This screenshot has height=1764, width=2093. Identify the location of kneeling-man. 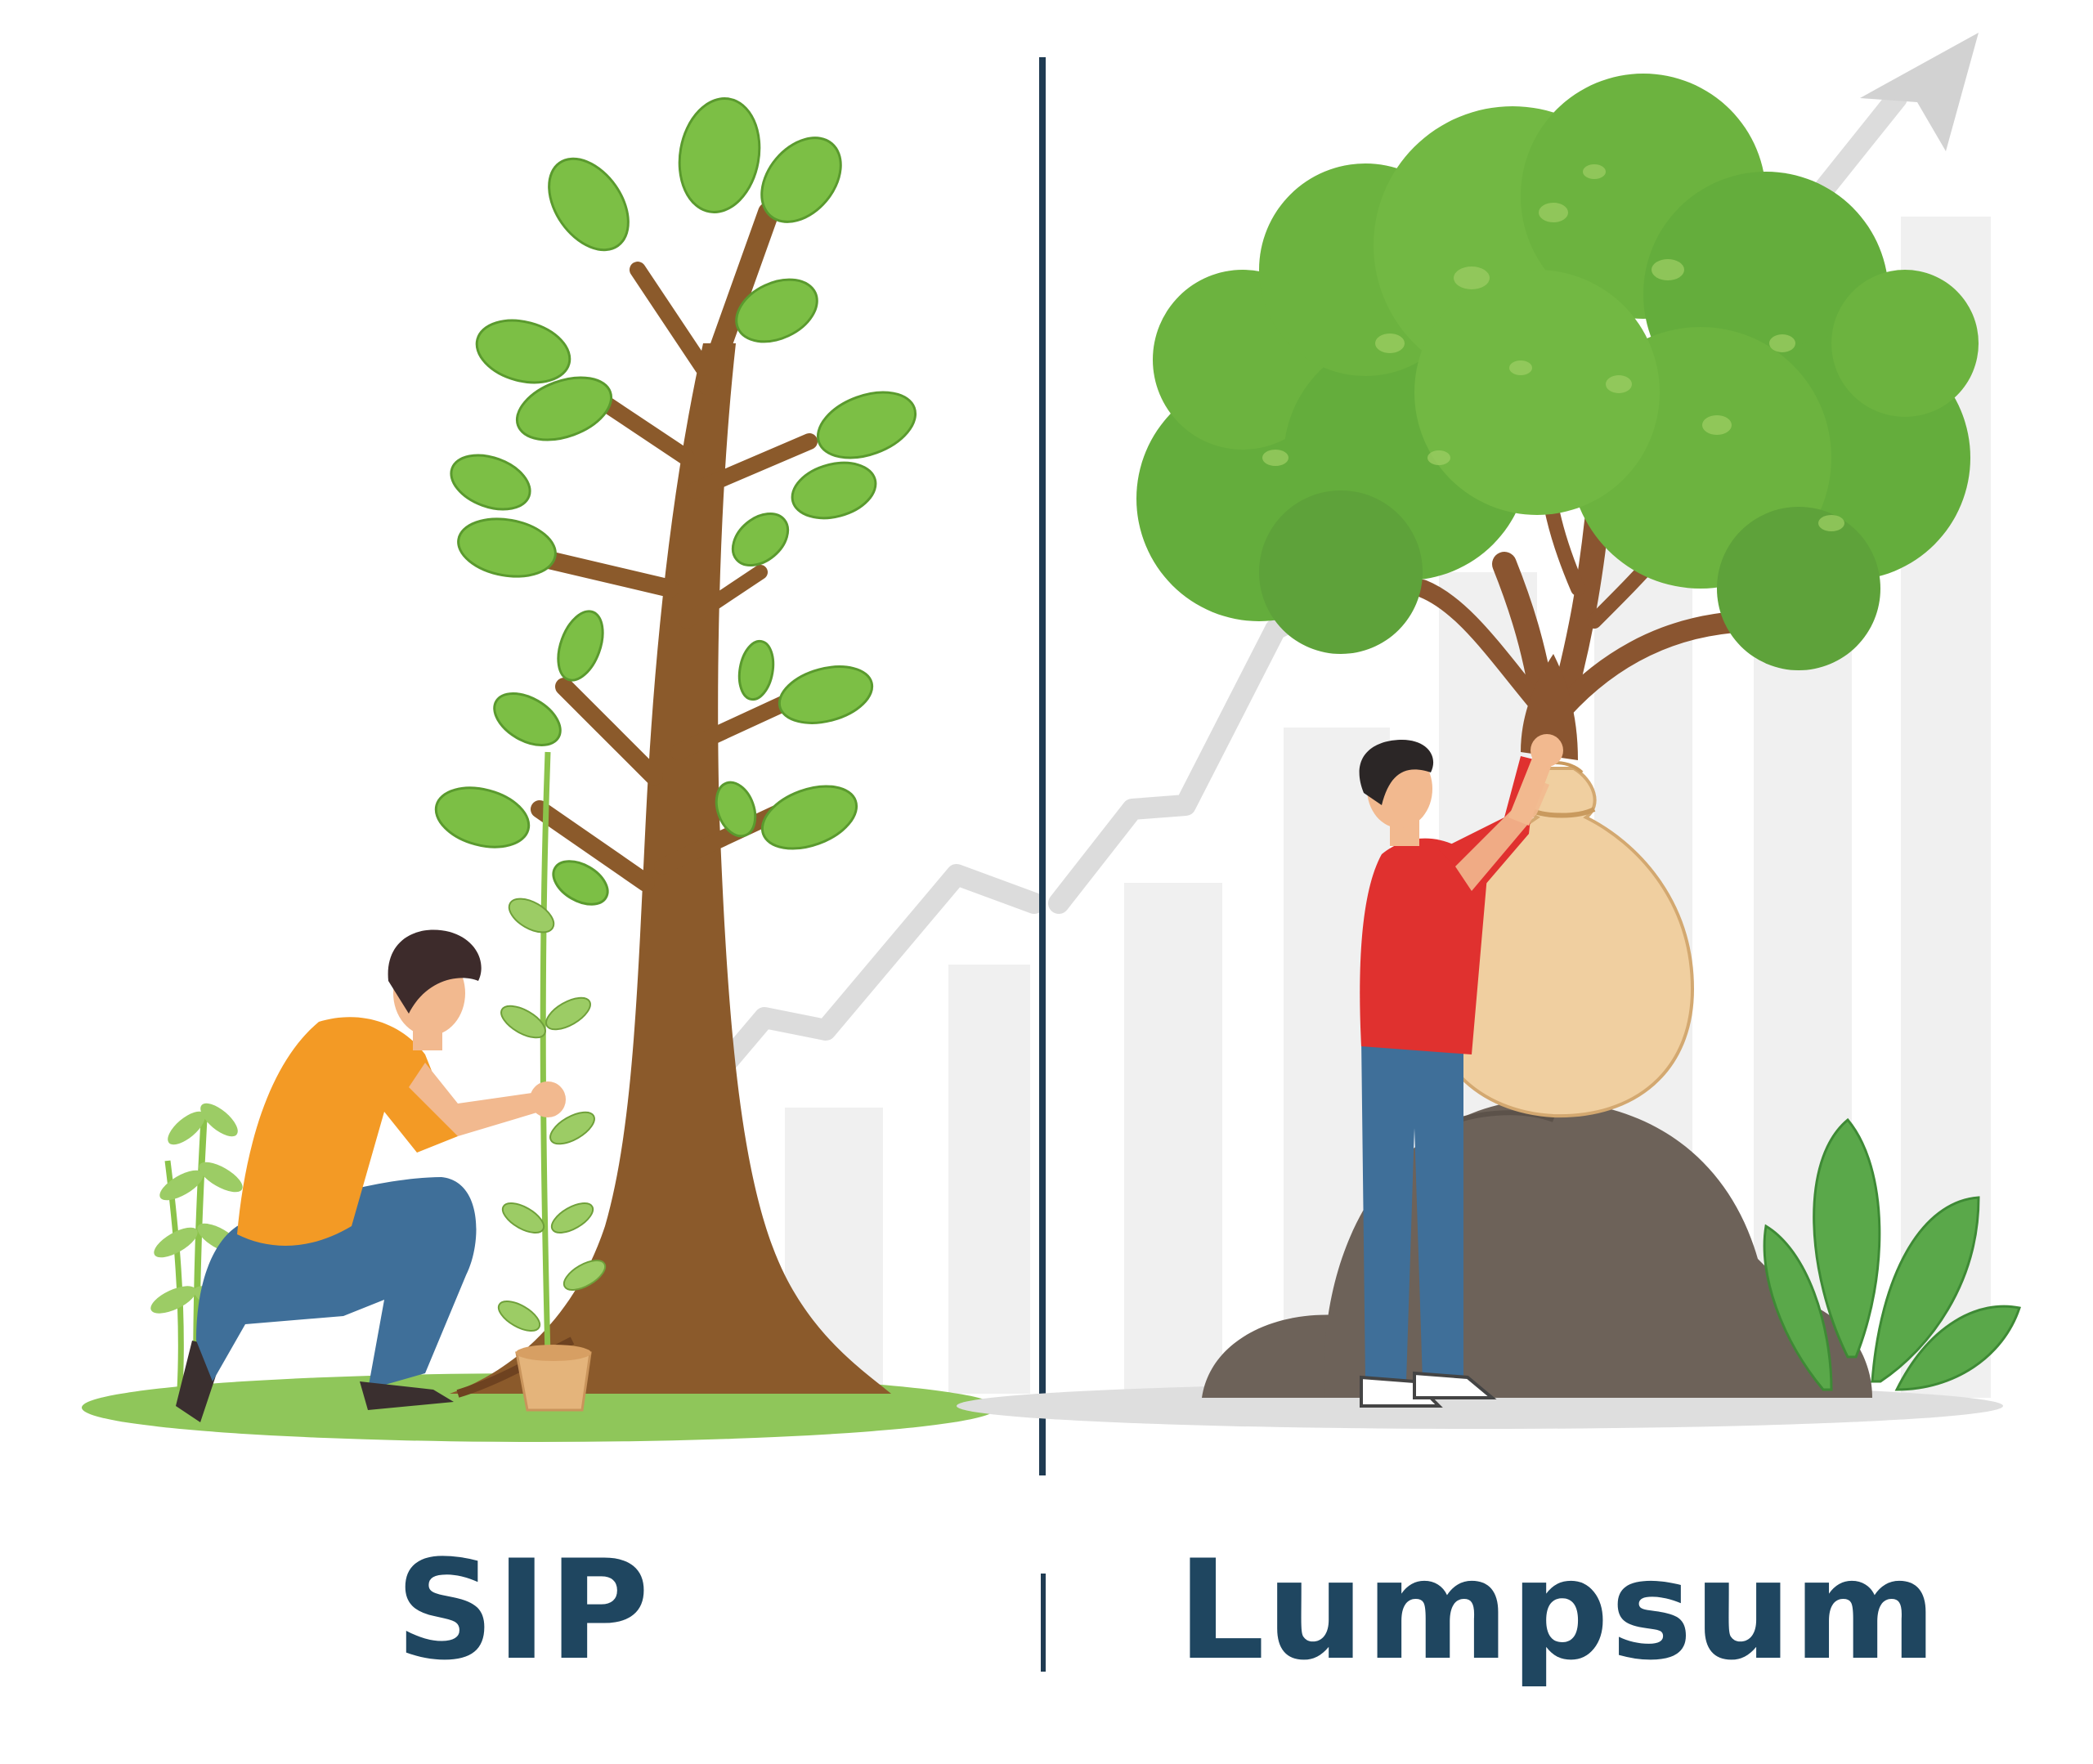
(371, 1175).